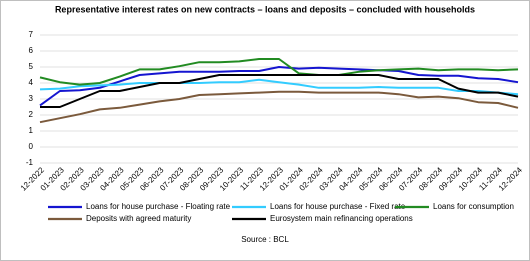 Image resolution: width=530 pixels, height=261 pixels. Describe the element at coordinates (31, 34) in the screenshot. I see `y-tick-label: 7` at that location.